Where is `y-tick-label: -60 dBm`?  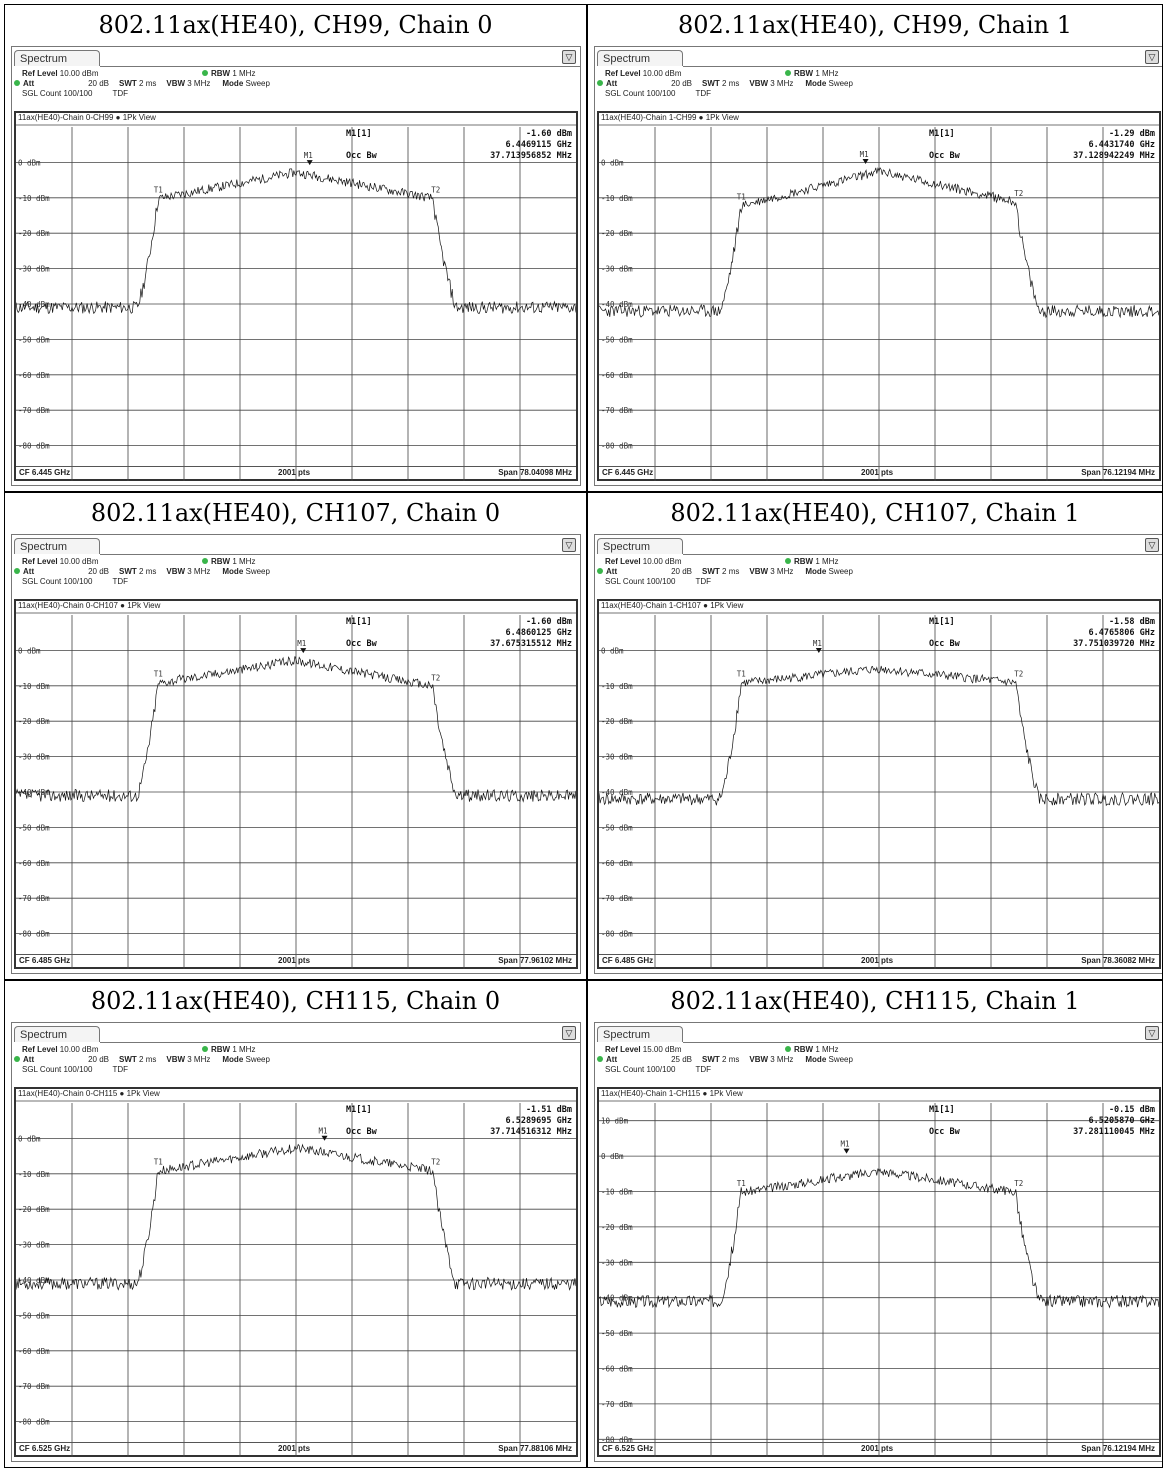
y-tick-label: -60 dBm is located at coordinates (617, 1369).